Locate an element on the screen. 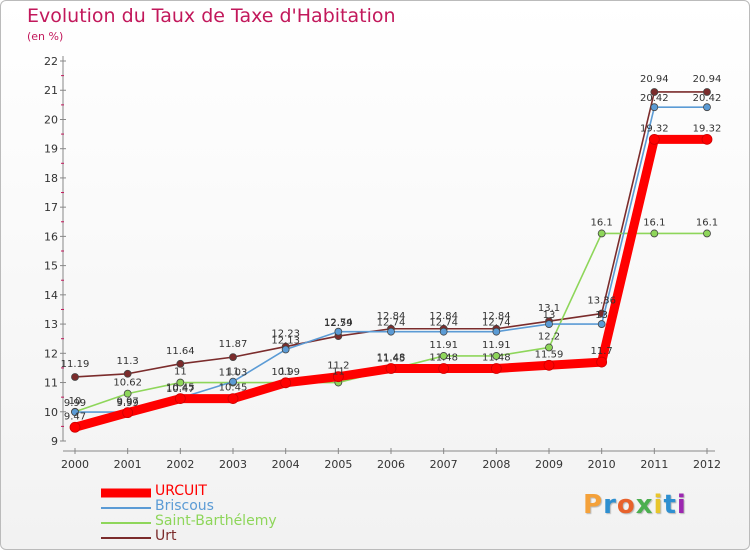 The image size is (750, 550). y-tick-label: 13 is located at coordinates (51, 324).